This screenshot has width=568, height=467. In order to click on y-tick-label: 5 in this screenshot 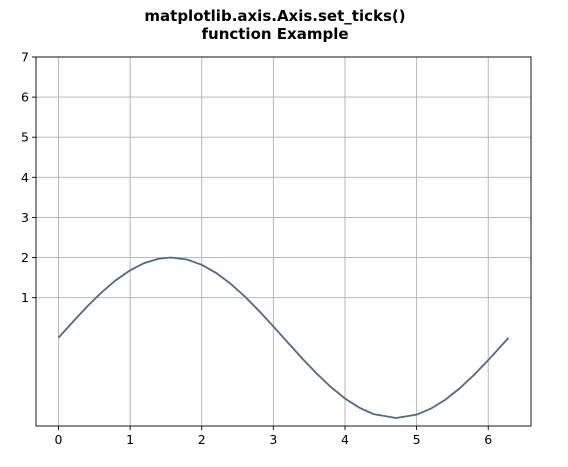, I will do `click(25, 137)`.